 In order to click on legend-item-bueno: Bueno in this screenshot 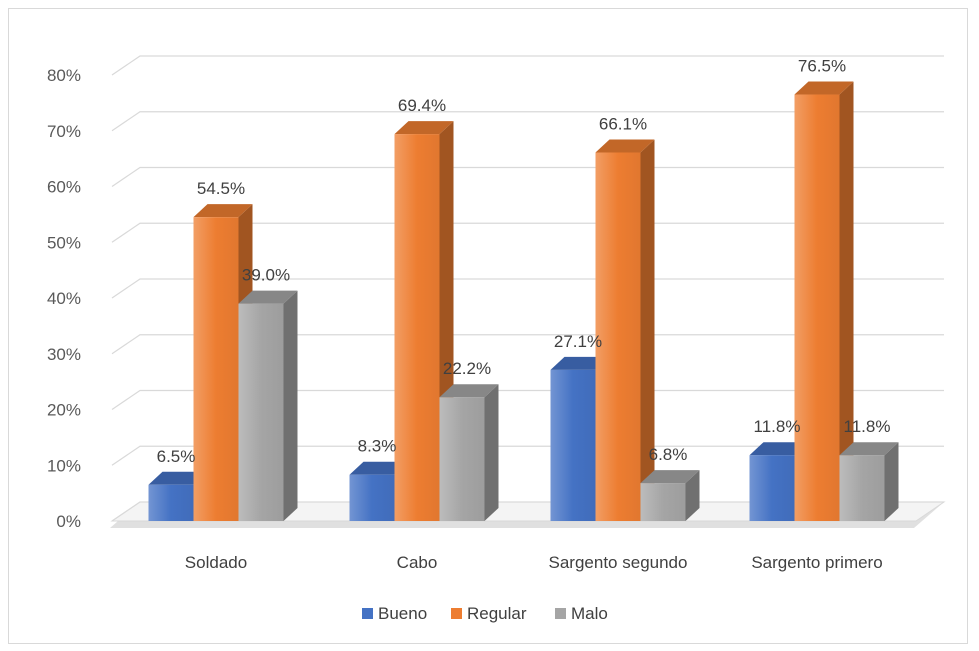, I will do `click(394, 613)`.